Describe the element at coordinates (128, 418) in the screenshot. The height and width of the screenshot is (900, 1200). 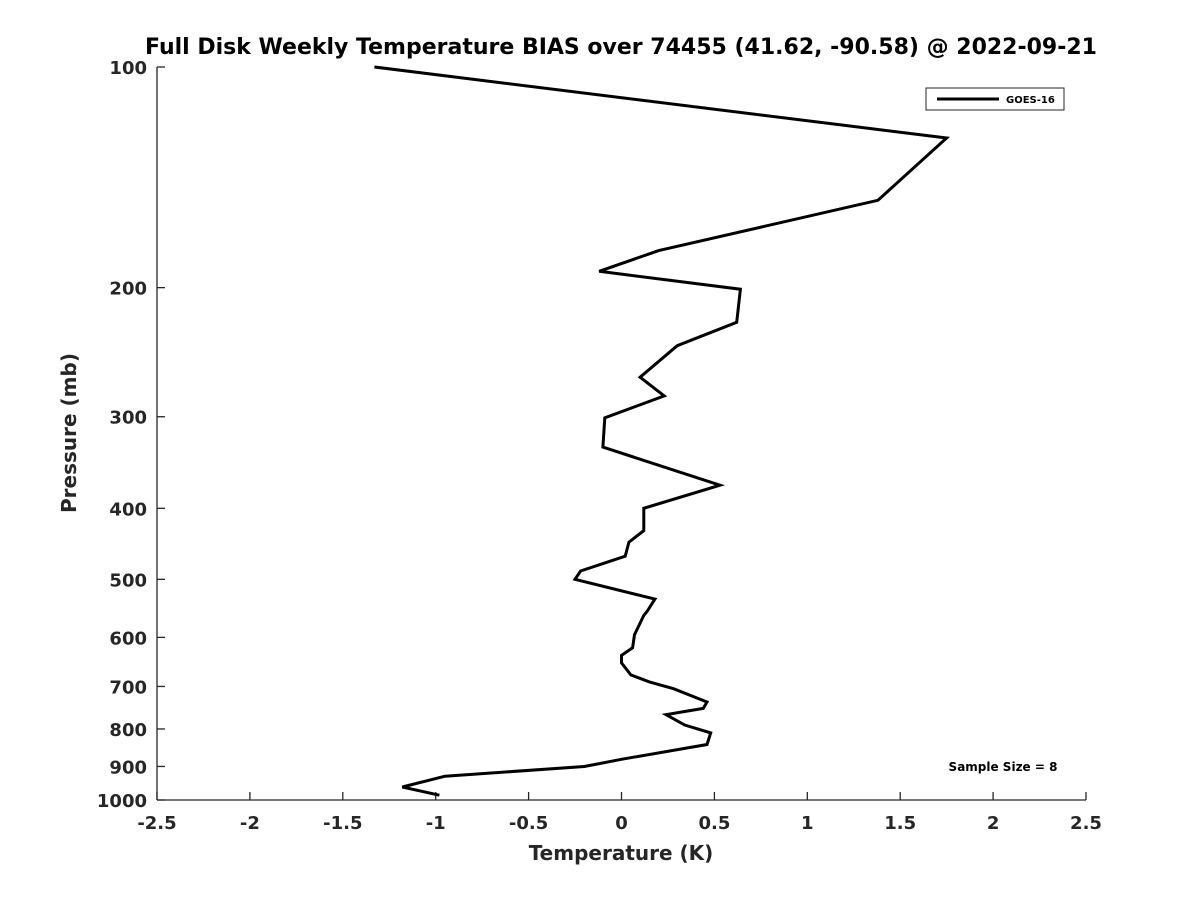
I see `y-tick-label: 300` at that location.